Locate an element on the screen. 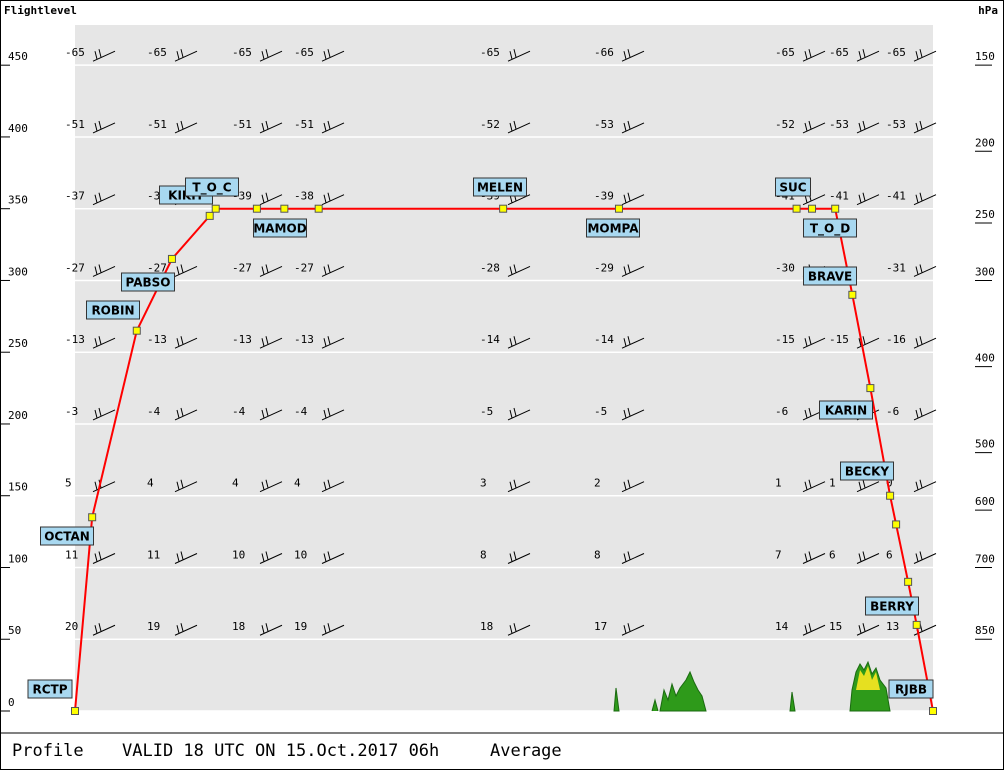  waypoint-label: OCTAN is located at coordinates (67, 537).